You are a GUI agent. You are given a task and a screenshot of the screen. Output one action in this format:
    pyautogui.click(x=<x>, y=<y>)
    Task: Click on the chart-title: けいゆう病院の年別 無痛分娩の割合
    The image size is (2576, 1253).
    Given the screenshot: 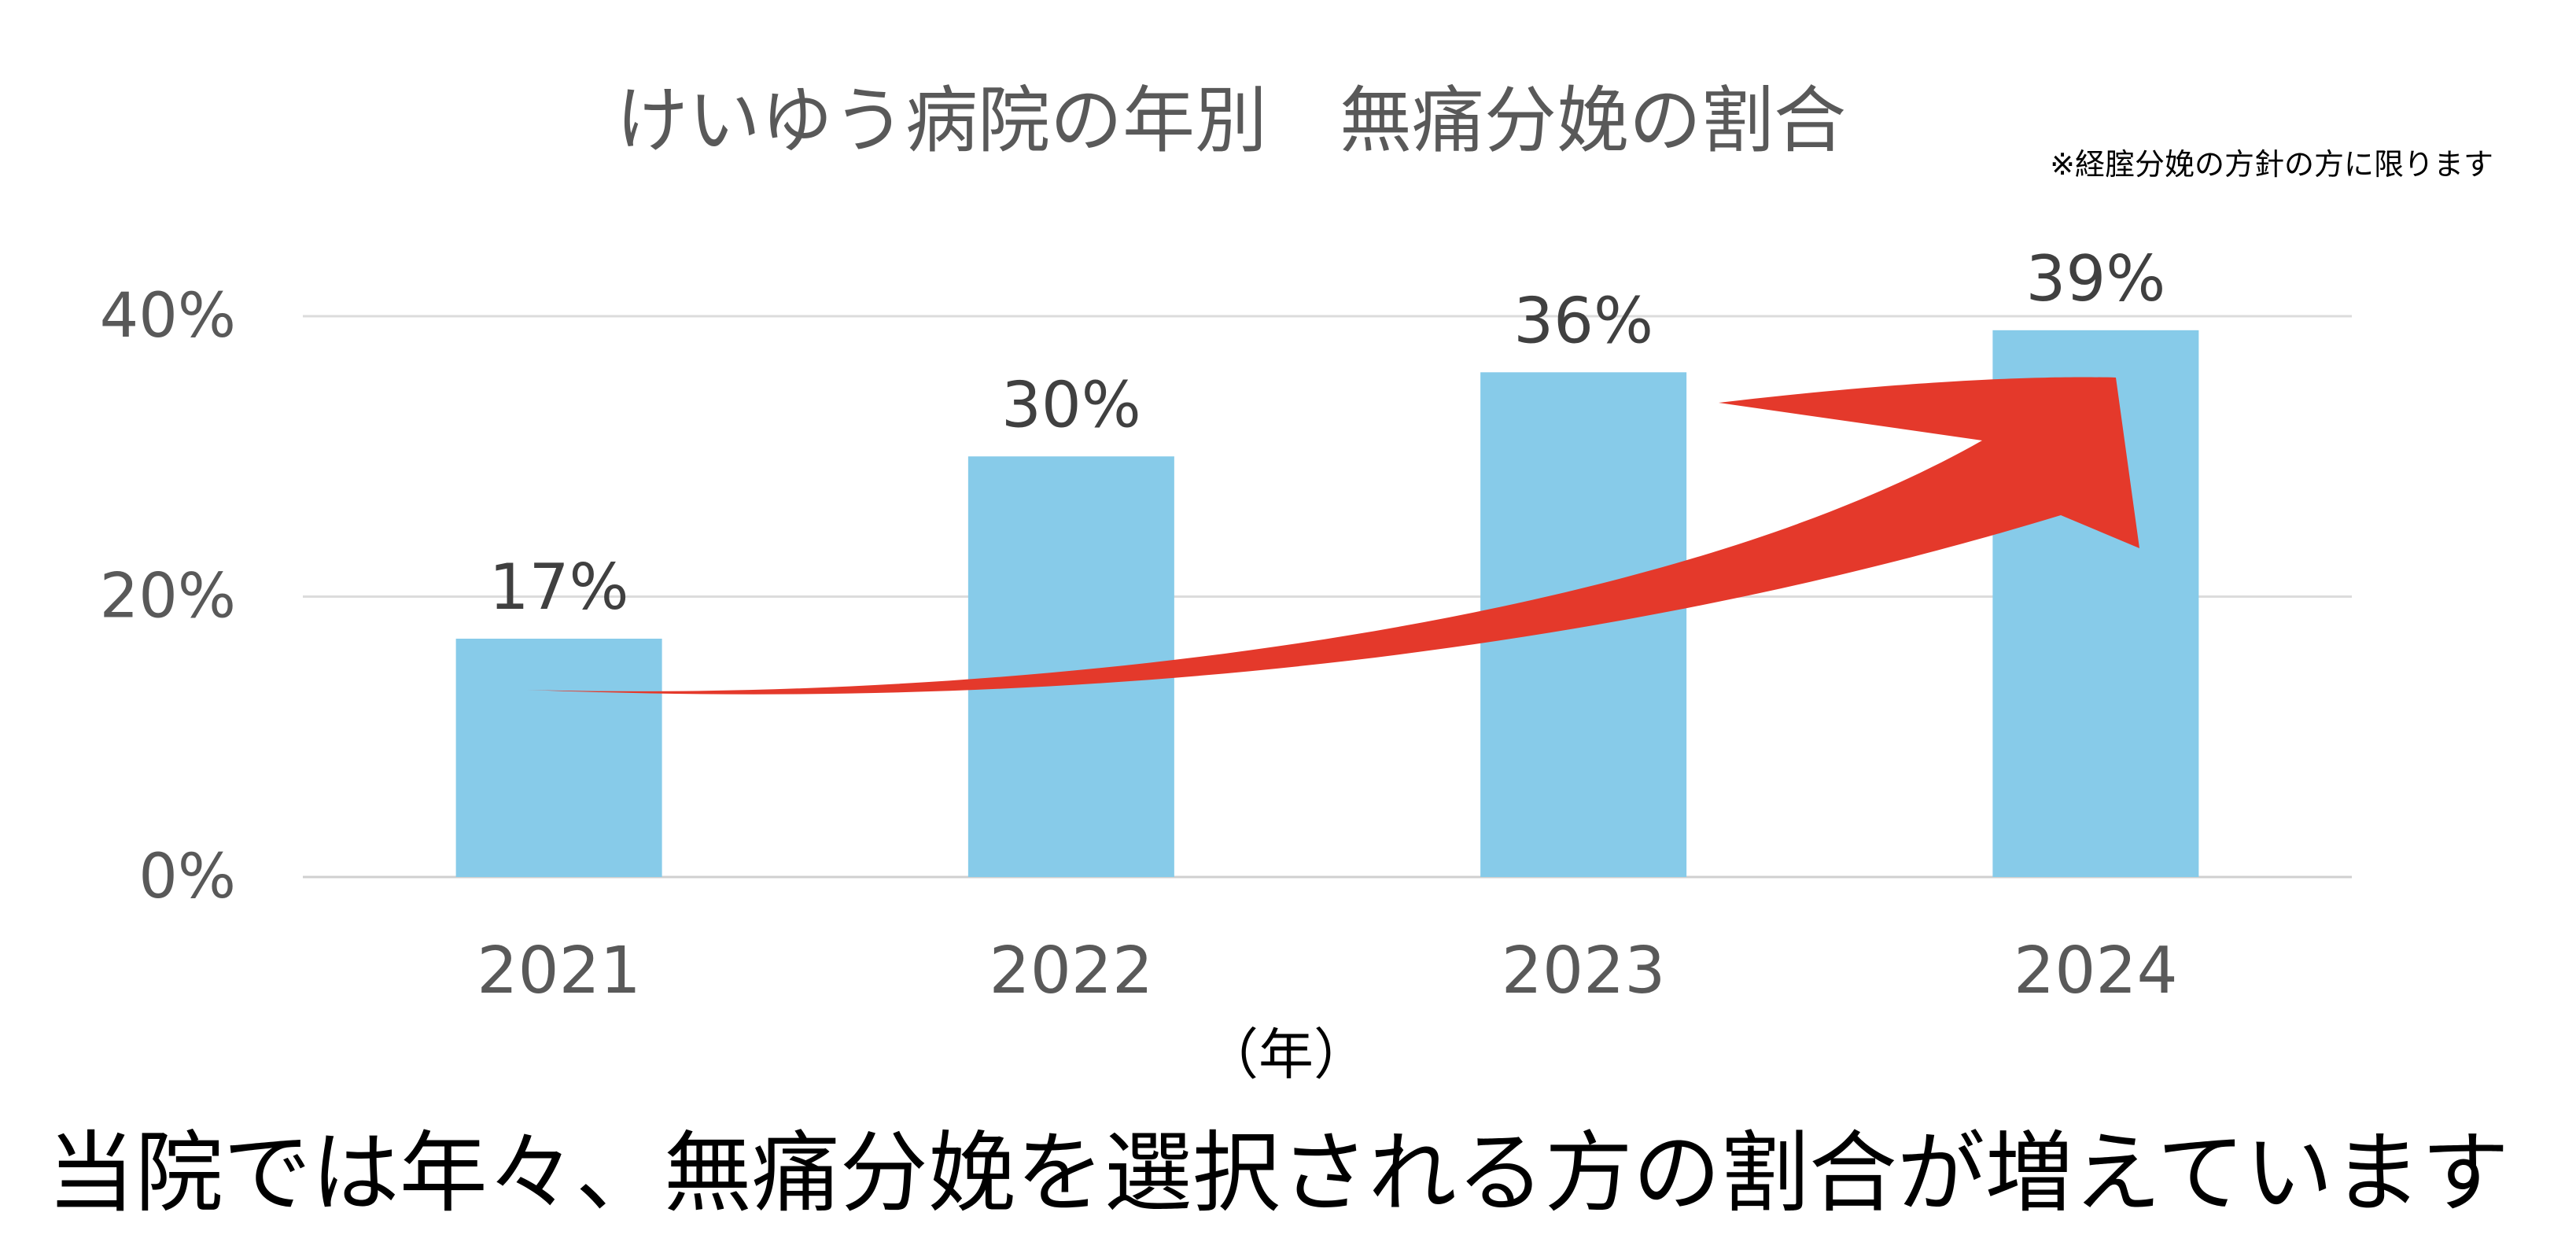 What is the action you would take?
    pyautogui.click(x=1231, y=121)
    